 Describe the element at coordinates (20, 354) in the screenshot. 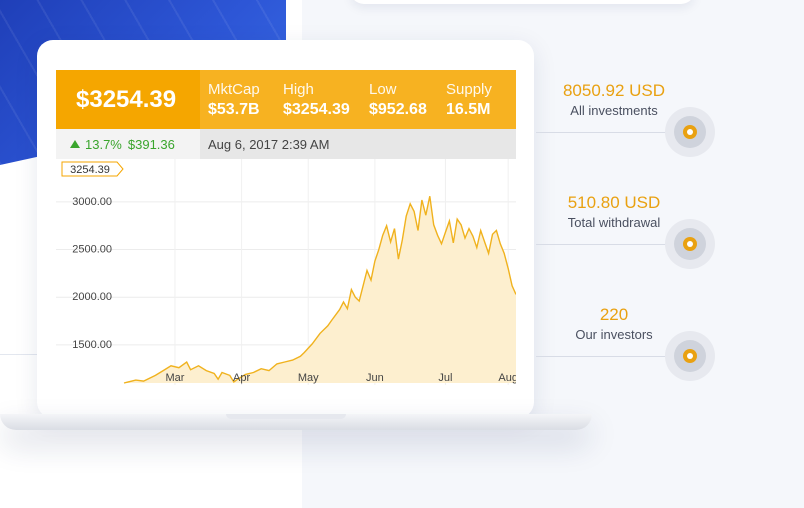

I see `divider` at that location.